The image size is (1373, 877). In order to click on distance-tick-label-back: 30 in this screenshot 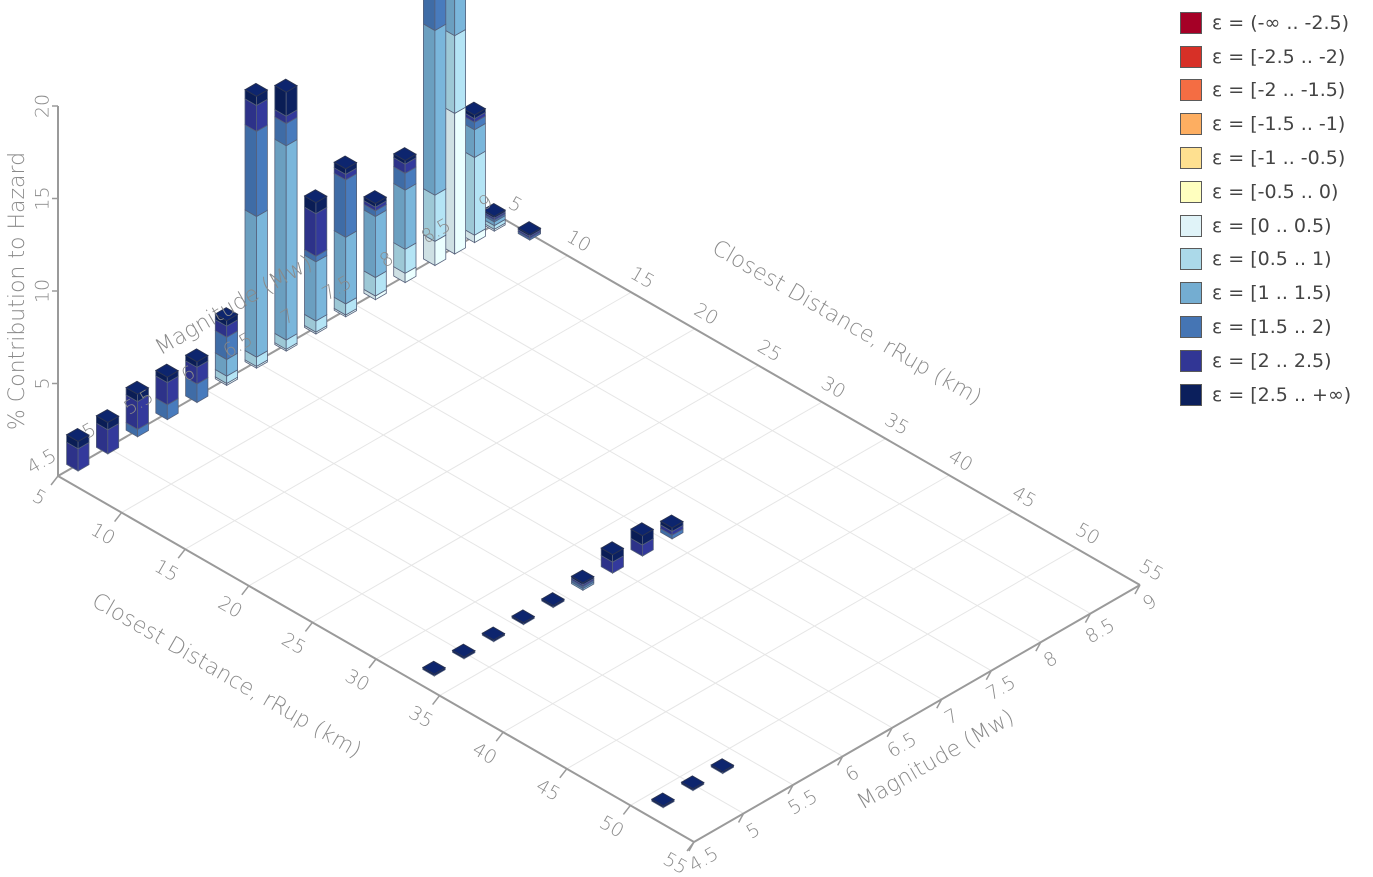, I will do `click(833, 387)`.